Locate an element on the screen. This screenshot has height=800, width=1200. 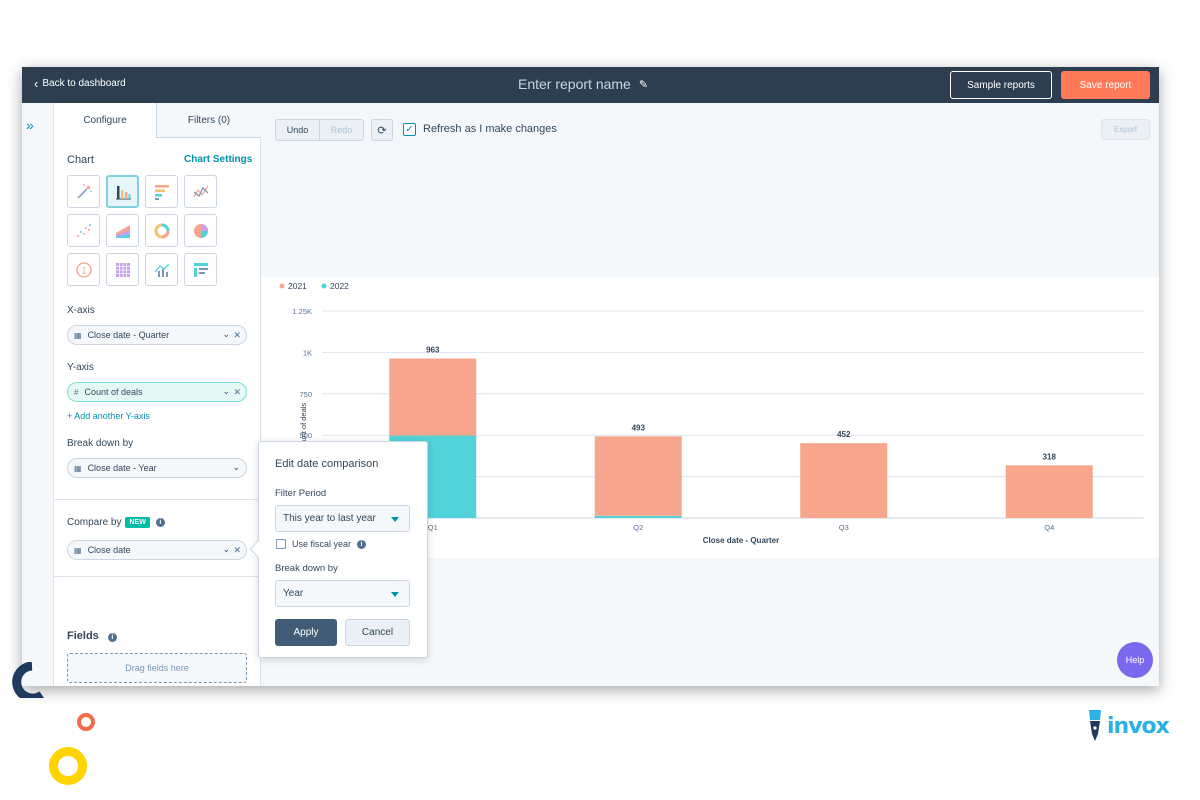
apply-button: Apply is located at coordinates (306, 632).